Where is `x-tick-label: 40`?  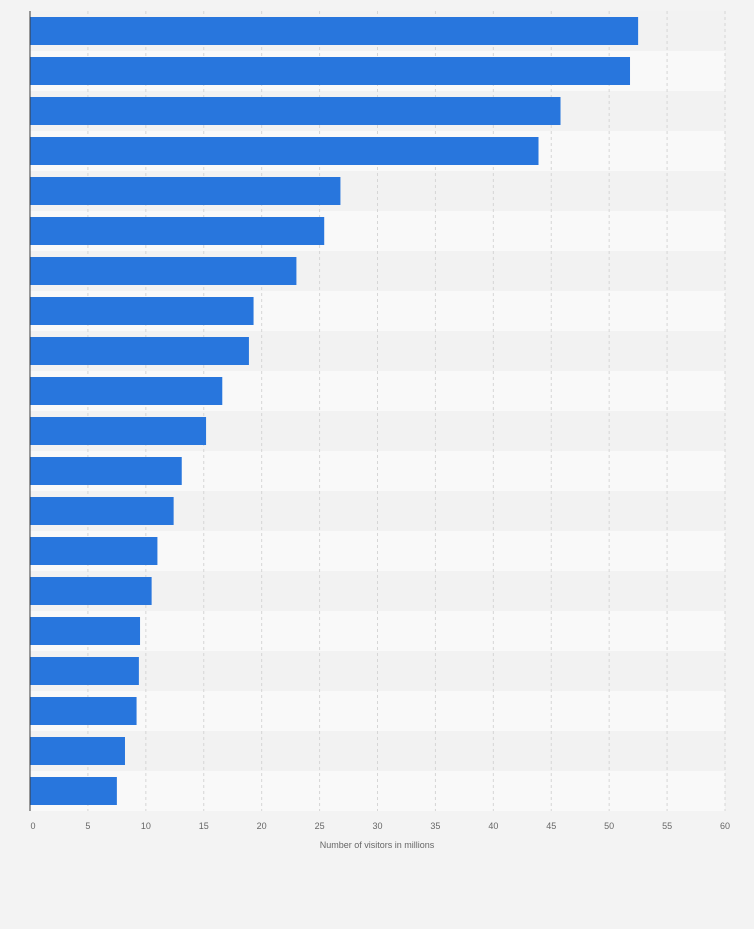 x-tick-label: 40 is located at coordinates (493, 826).